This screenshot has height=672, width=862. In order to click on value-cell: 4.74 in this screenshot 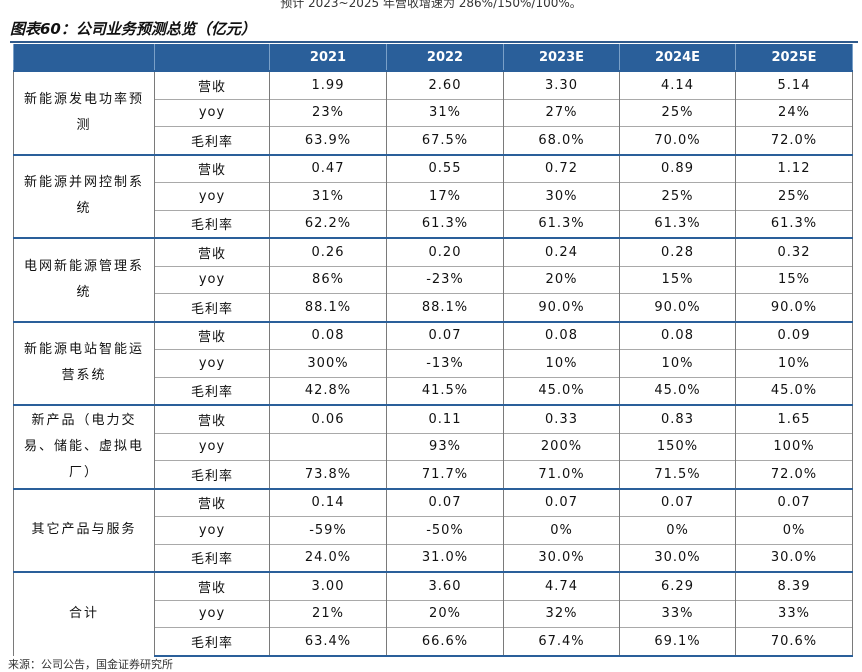, I will do `click(561, 585)`.